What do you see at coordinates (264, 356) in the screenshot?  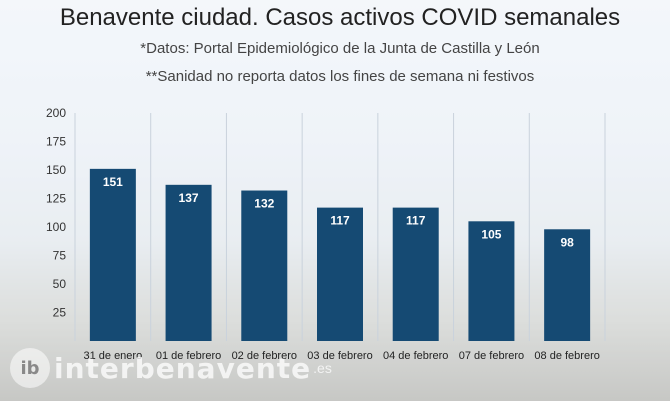 I see `x-tick-label: 02 de febrero` at bounding box center [264, 356].